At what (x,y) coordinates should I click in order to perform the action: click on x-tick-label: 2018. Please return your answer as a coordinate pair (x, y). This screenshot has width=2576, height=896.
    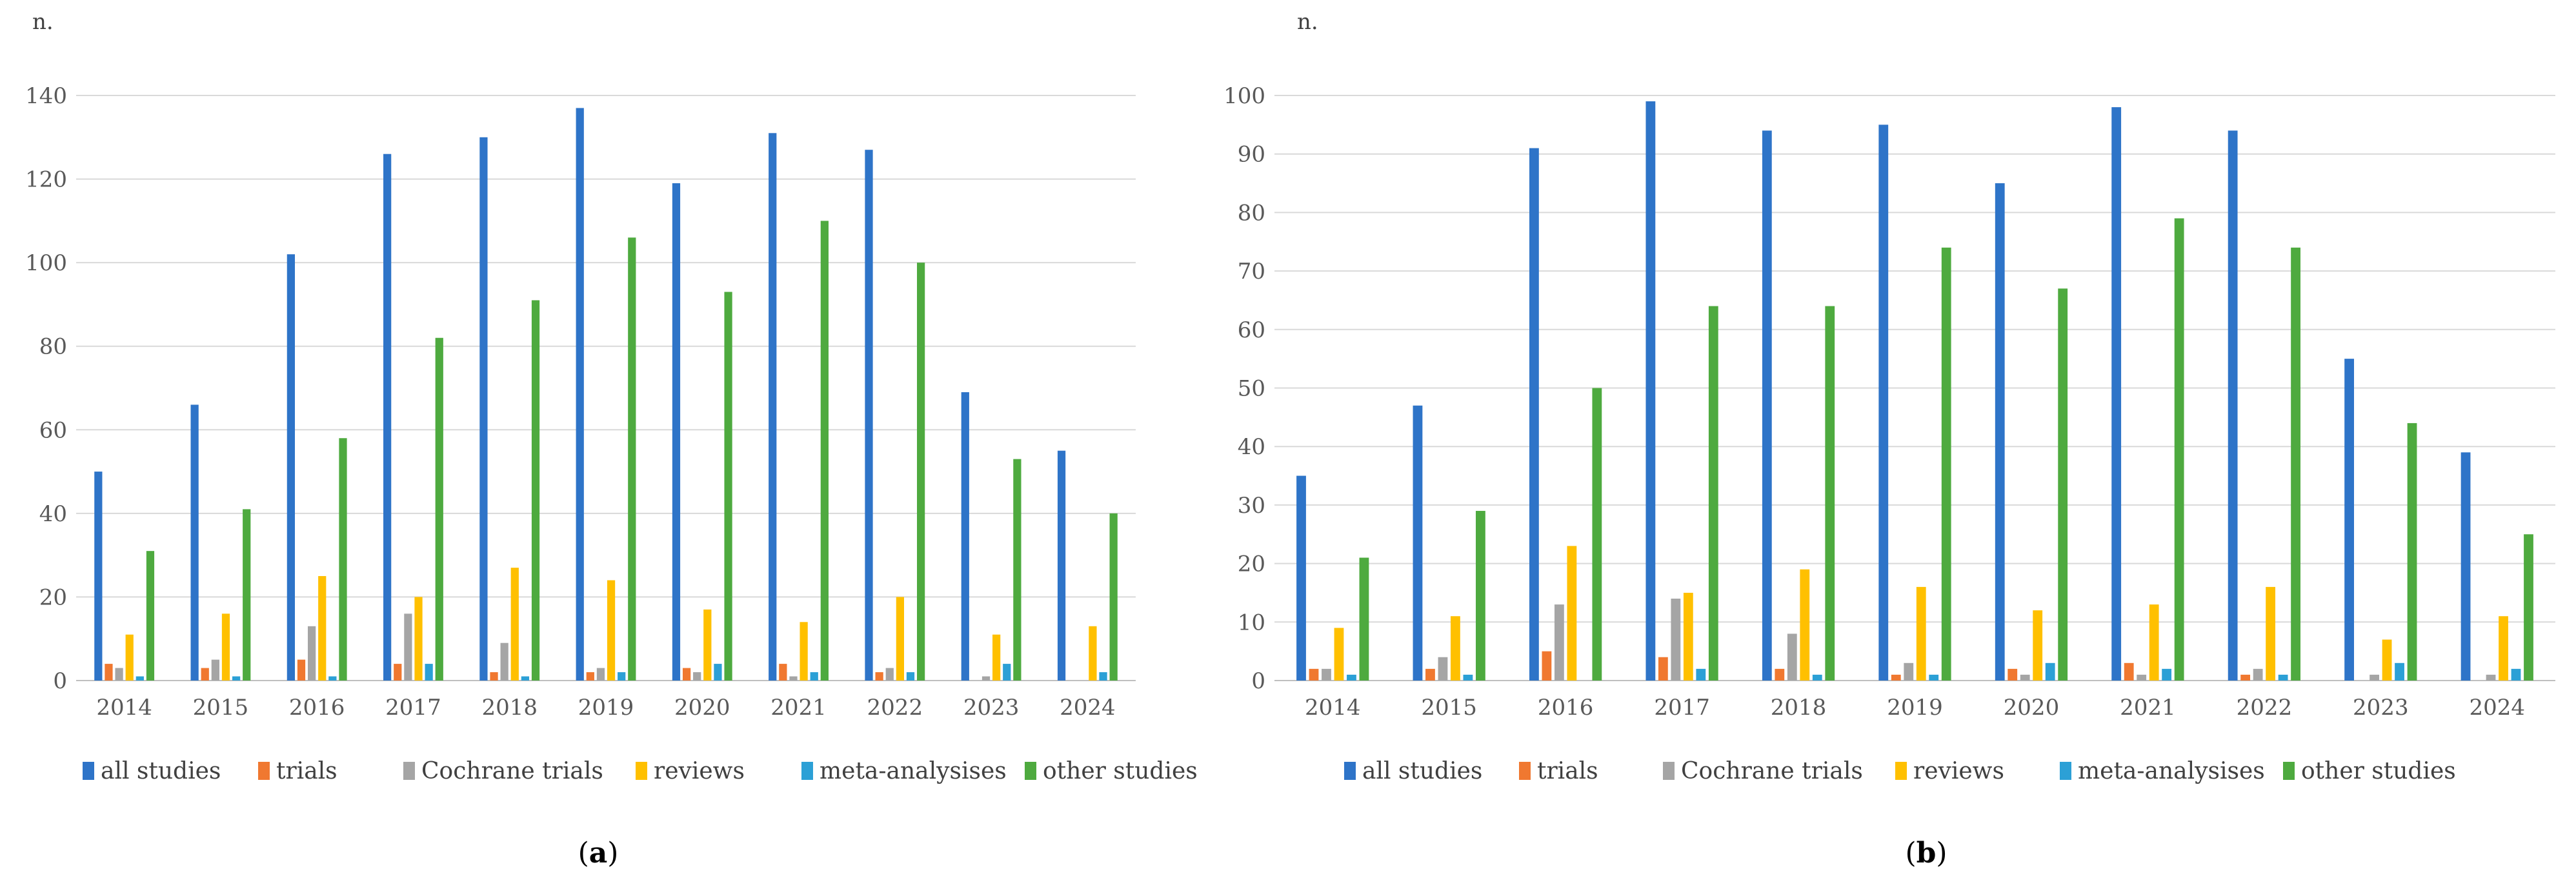
    Looking at the image, I should click on (1799, 708).